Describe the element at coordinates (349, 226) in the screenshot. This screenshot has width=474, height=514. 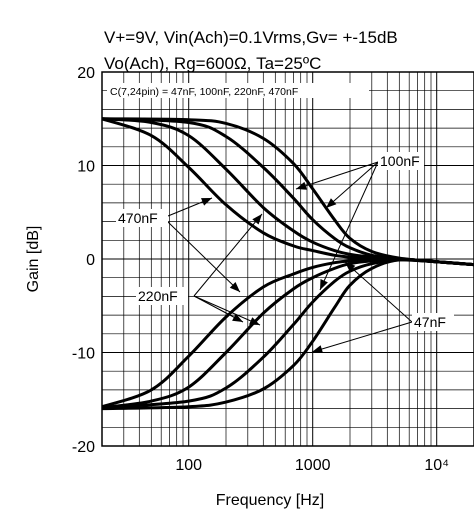
I see `leader-100nF-c` at that location.